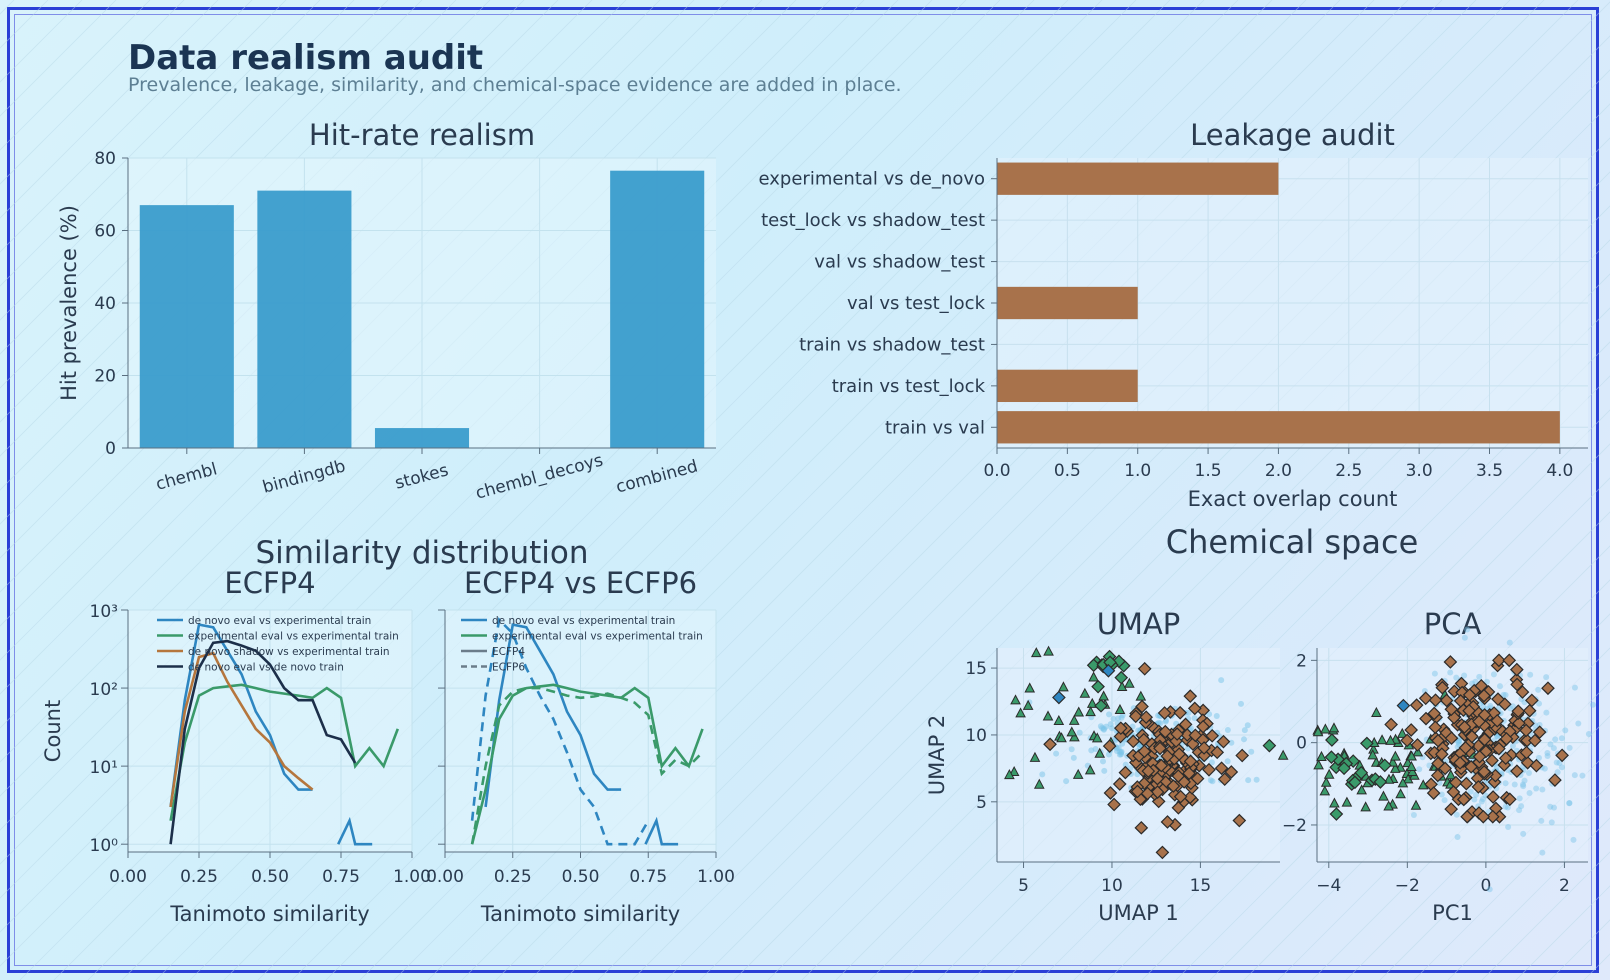  Describe the element at coordinates (1452, 913) in the screenshot. I see `x-axis-label: PC1` at that location.